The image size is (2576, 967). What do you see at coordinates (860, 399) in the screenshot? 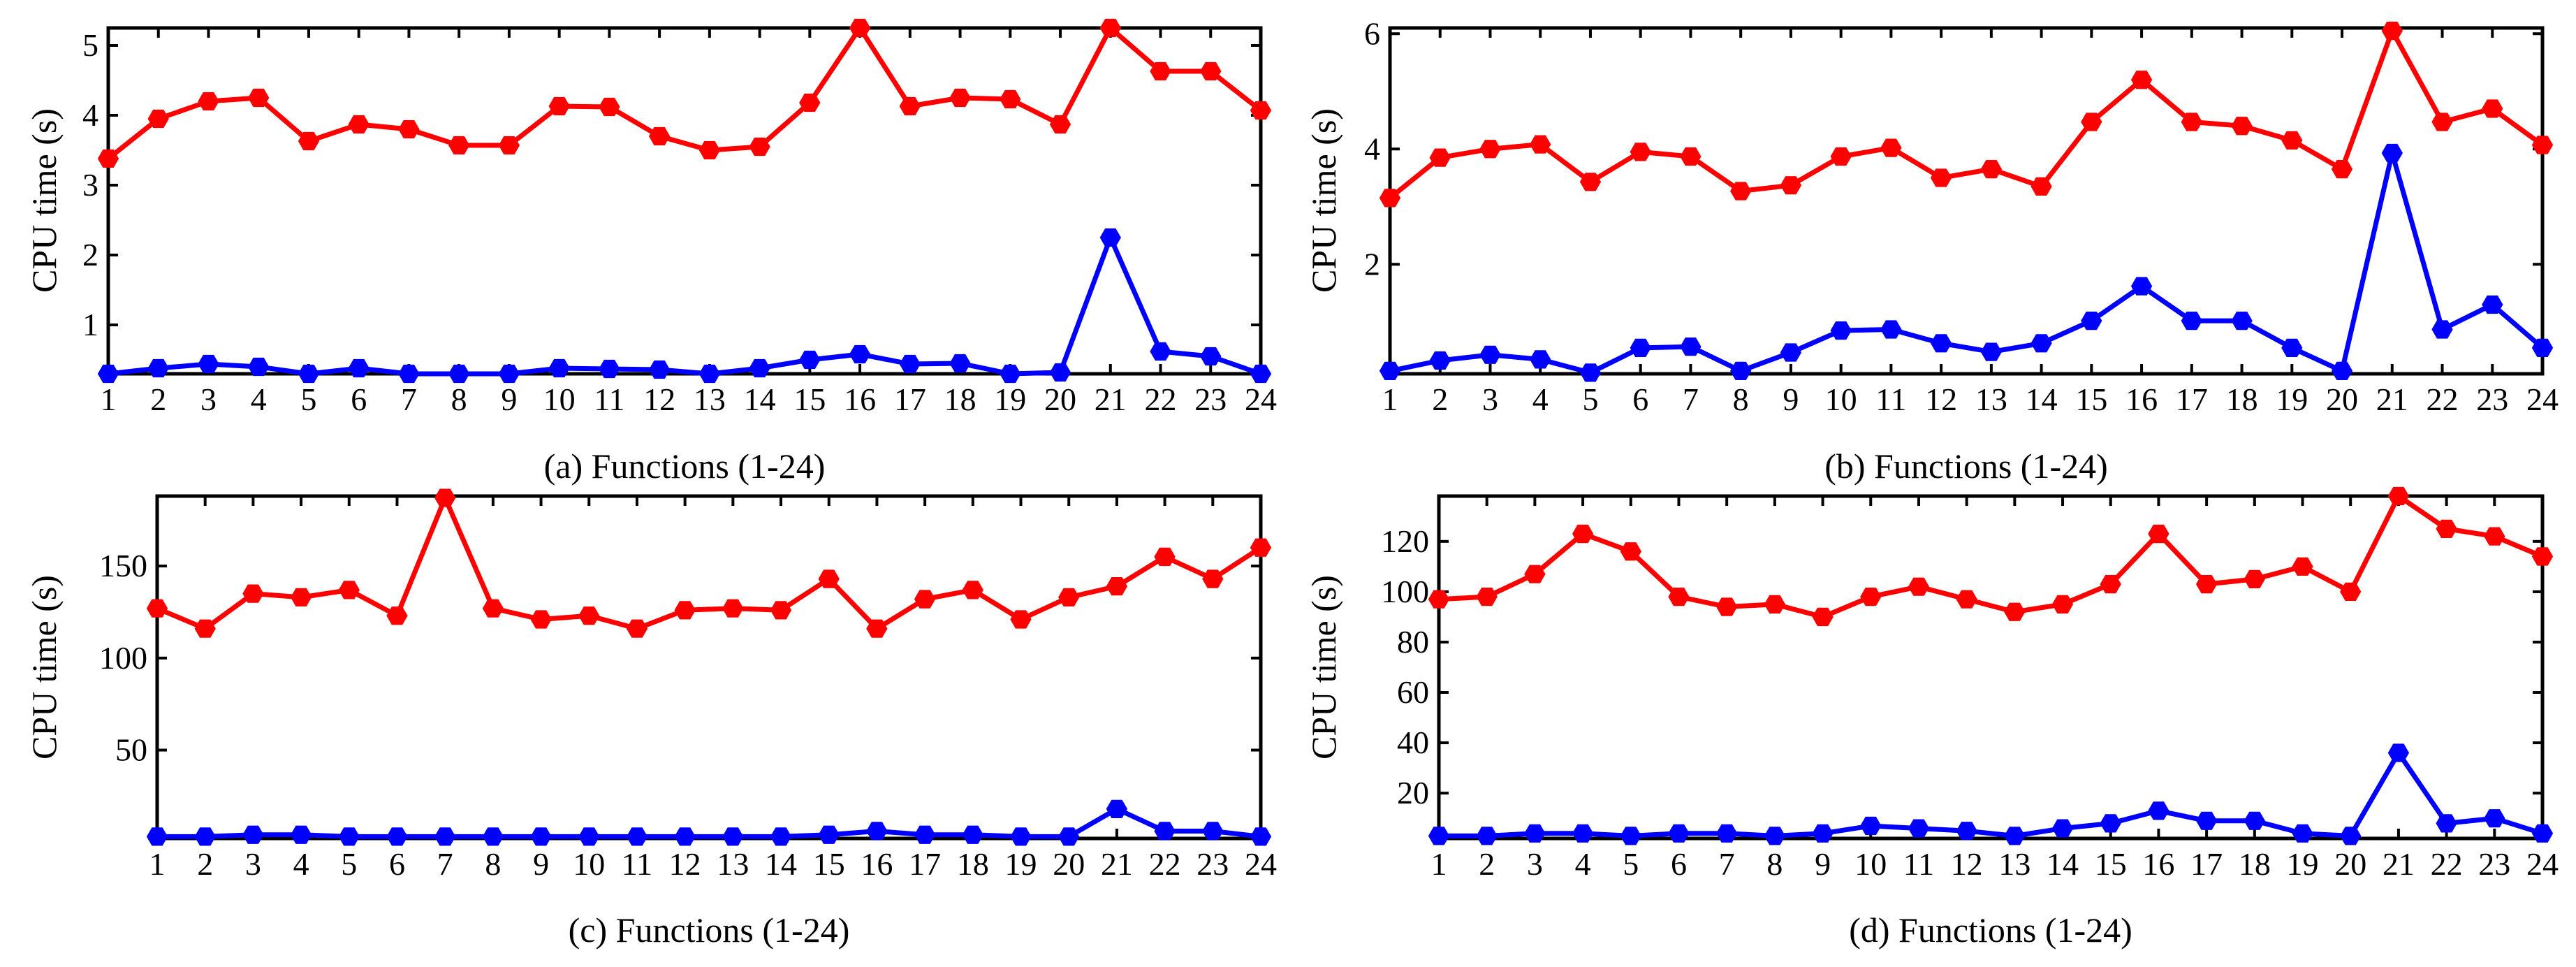
I see `x-tick-label-a-16: 16` at bounding box center [860, 399].